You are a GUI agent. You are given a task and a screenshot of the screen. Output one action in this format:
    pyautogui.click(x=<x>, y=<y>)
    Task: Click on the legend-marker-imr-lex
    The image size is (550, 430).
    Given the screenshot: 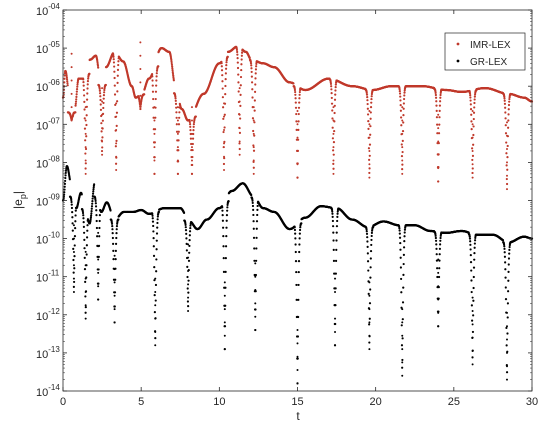 What is the action you would take?
    pyautogui.click(x=458, y=44)
    